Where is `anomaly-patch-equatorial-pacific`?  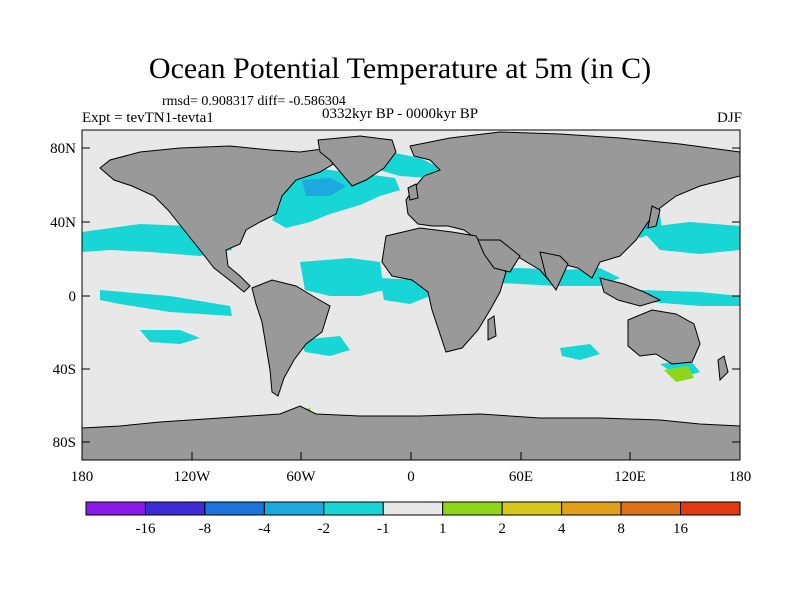 anomaly-patch-equatorial-pacific is located at coordinates (166, 303).